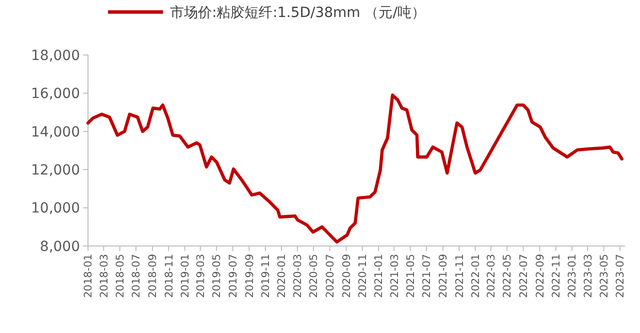  What do you see at coordinates (55, 94) in the screenshot?
I see `y-tick-label: 16,000` at bounding box center [55, 94].